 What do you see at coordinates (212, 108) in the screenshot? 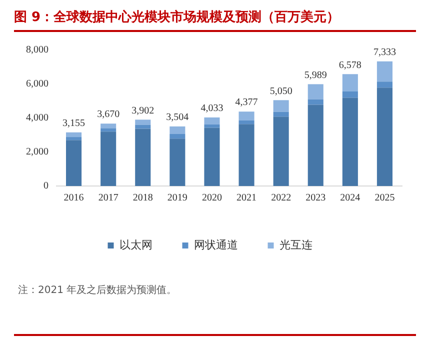
I see `total-label: 4,033` at bounding box center [212, 108].